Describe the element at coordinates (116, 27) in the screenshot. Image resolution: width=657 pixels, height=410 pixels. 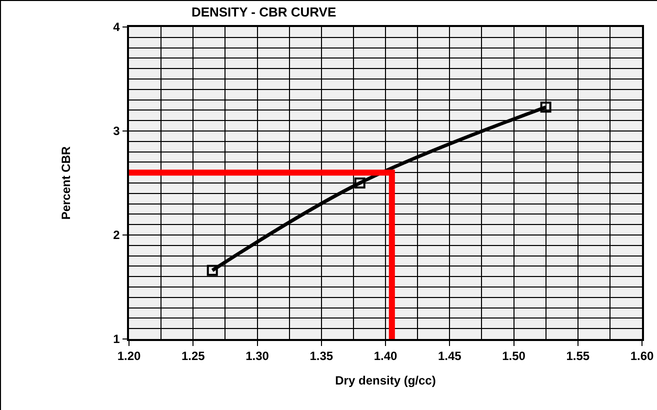
I see `y-tick-label: 4` at that location.